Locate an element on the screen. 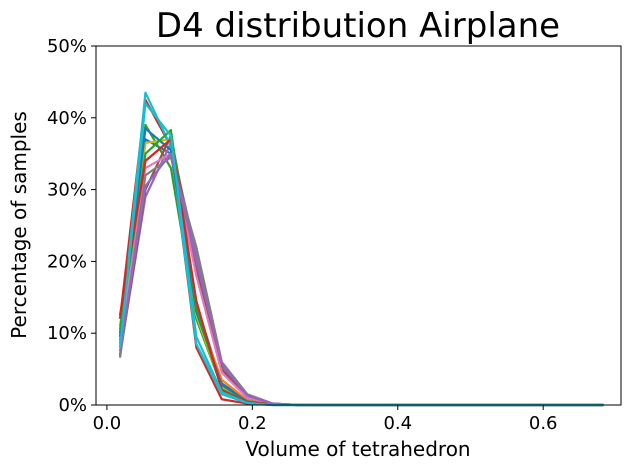  y-tick-label: 50% is located at coordinates (67, 46).